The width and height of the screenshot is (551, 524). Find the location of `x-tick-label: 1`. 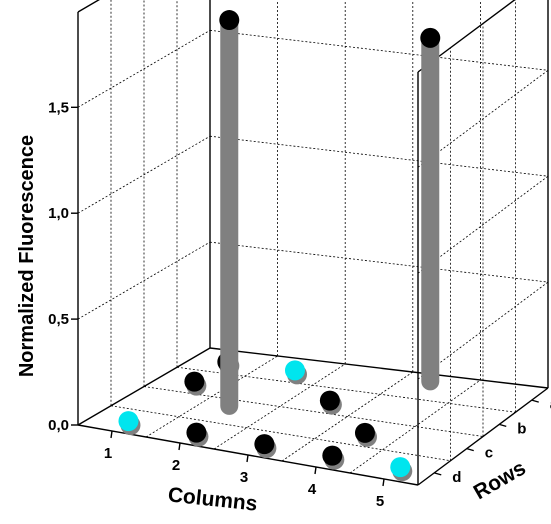

x-tick-label: 1 is located at coordinates (108, 453).